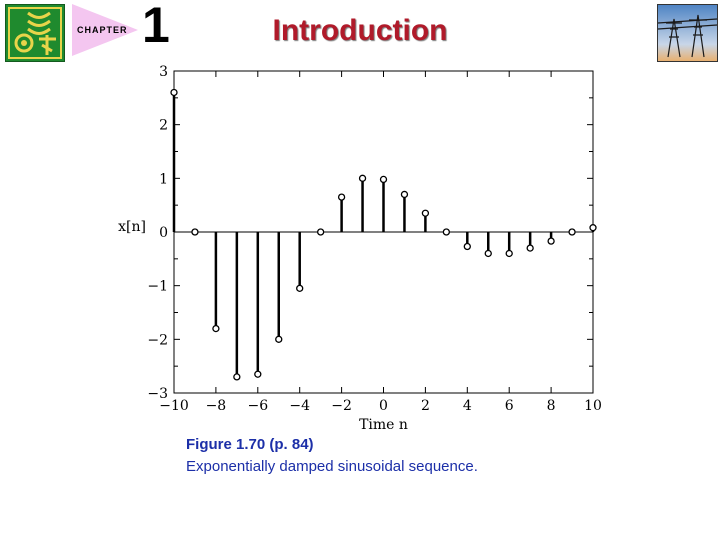 This screenshot has height=540, width=720. I want to click on x-tick-label: 6, so click(509, 406).